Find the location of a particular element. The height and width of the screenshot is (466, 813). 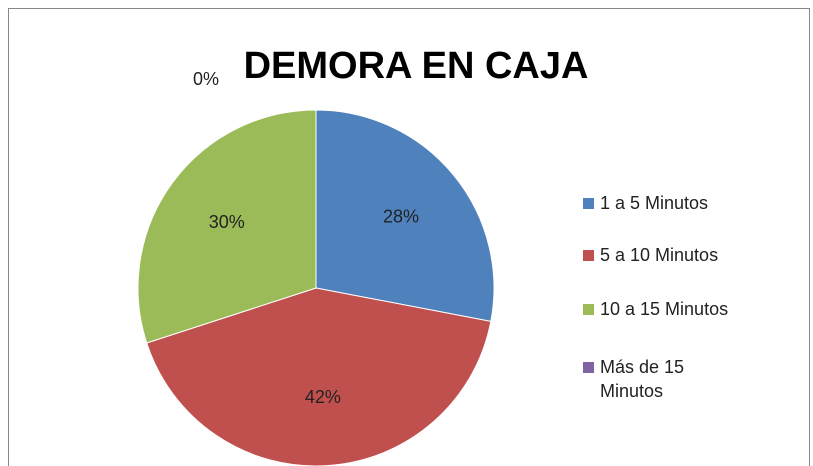

data-label: 42% is located at coordinates (323, 397).